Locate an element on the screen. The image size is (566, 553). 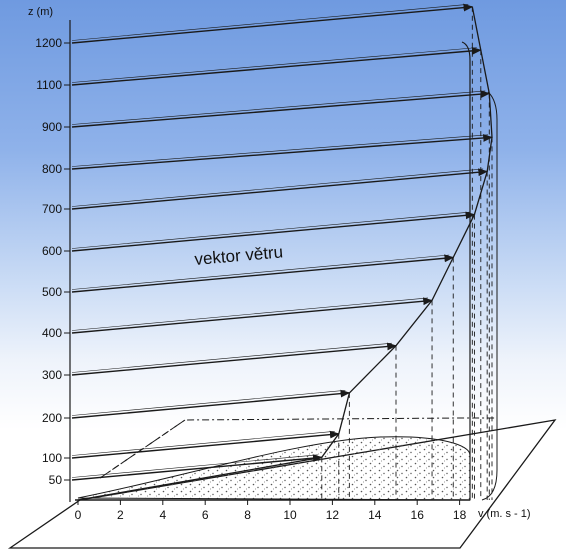
z-axis-label: z (m) is located at coordinates (40, 12).